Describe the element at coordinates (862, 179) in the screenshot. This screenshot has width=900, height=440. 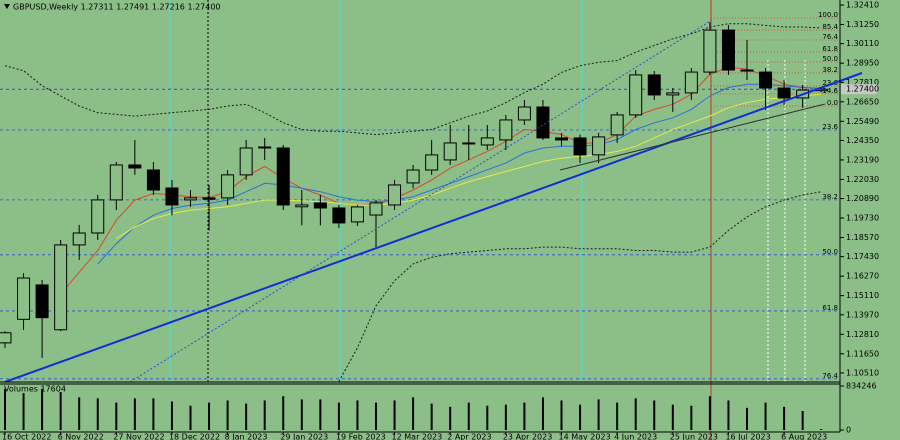
I see `y-tick-label: 1.22030` at that location.